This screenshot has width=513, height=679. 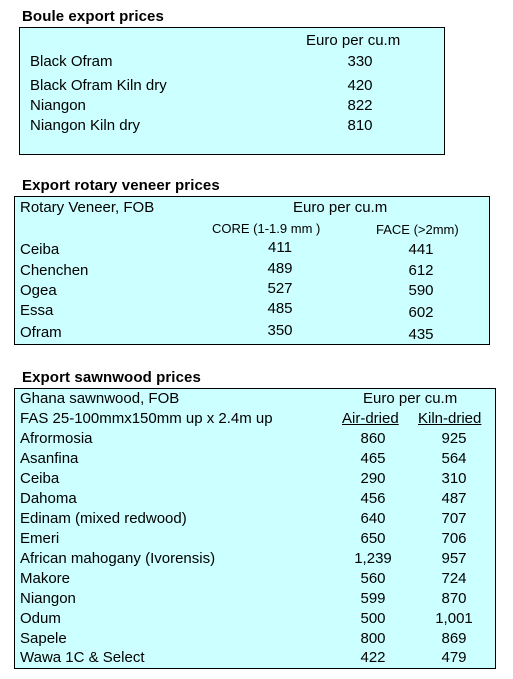 I want to click on sawn-row-kiln: 869, so click(x=454, y=638).